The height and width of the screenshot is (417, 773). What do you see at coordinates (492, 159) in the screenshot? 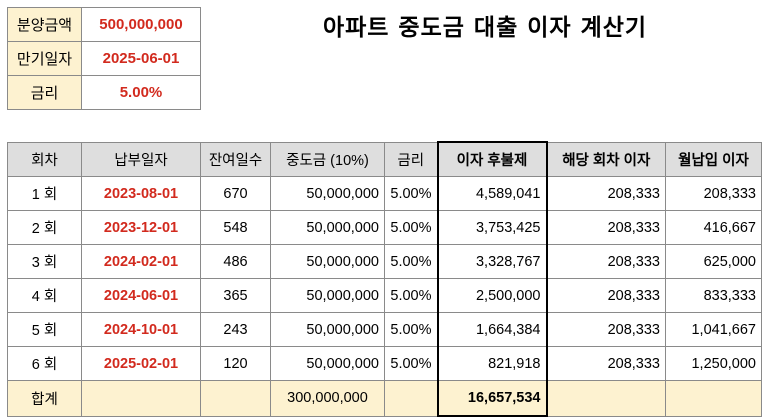
I see `header-deferred-interest: 이자 후불제` at bounding box center [492, 159].